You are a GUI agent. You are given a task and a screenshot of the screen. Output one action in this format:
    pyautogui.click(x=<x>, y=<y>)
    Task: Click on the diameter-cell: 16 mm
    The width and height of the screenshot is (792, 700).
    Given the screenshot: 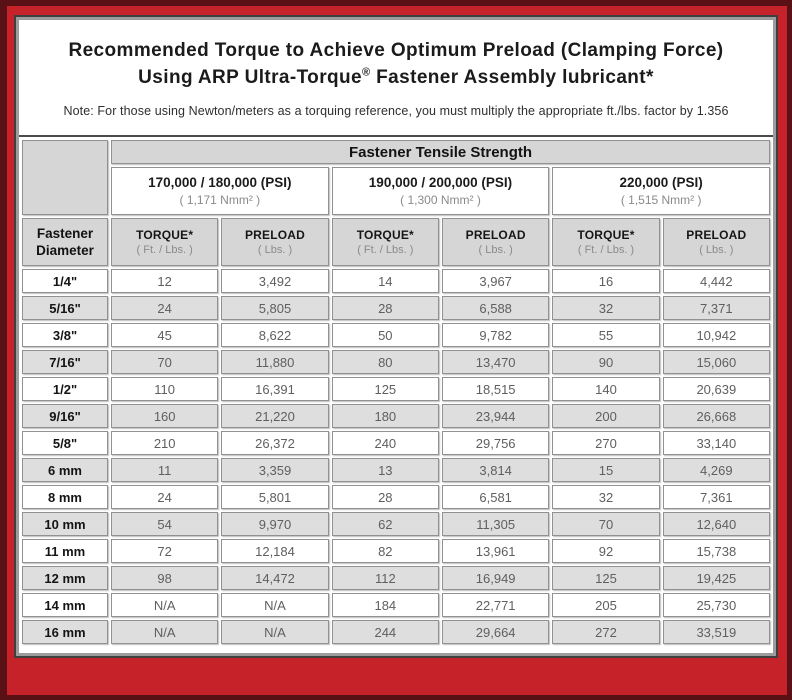 What is the action you would take?
    pyautogui.click(x=65, y=632)
    